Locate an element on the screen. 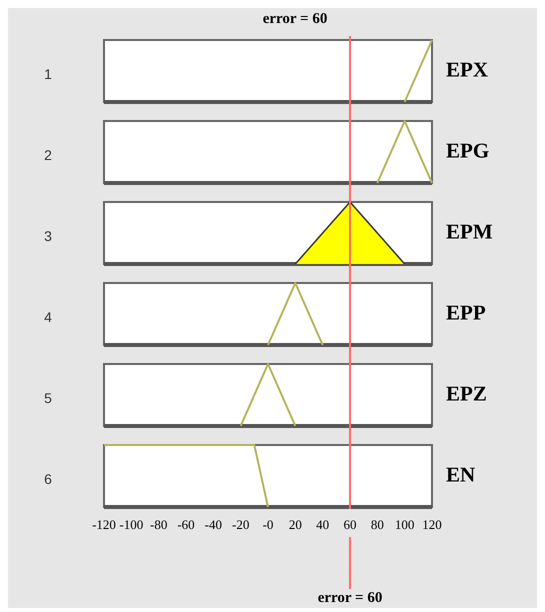 Image resolution: width=545 pixels, height=612 pixels. y-axis-title: 5 is located at coordinates (48, 398).